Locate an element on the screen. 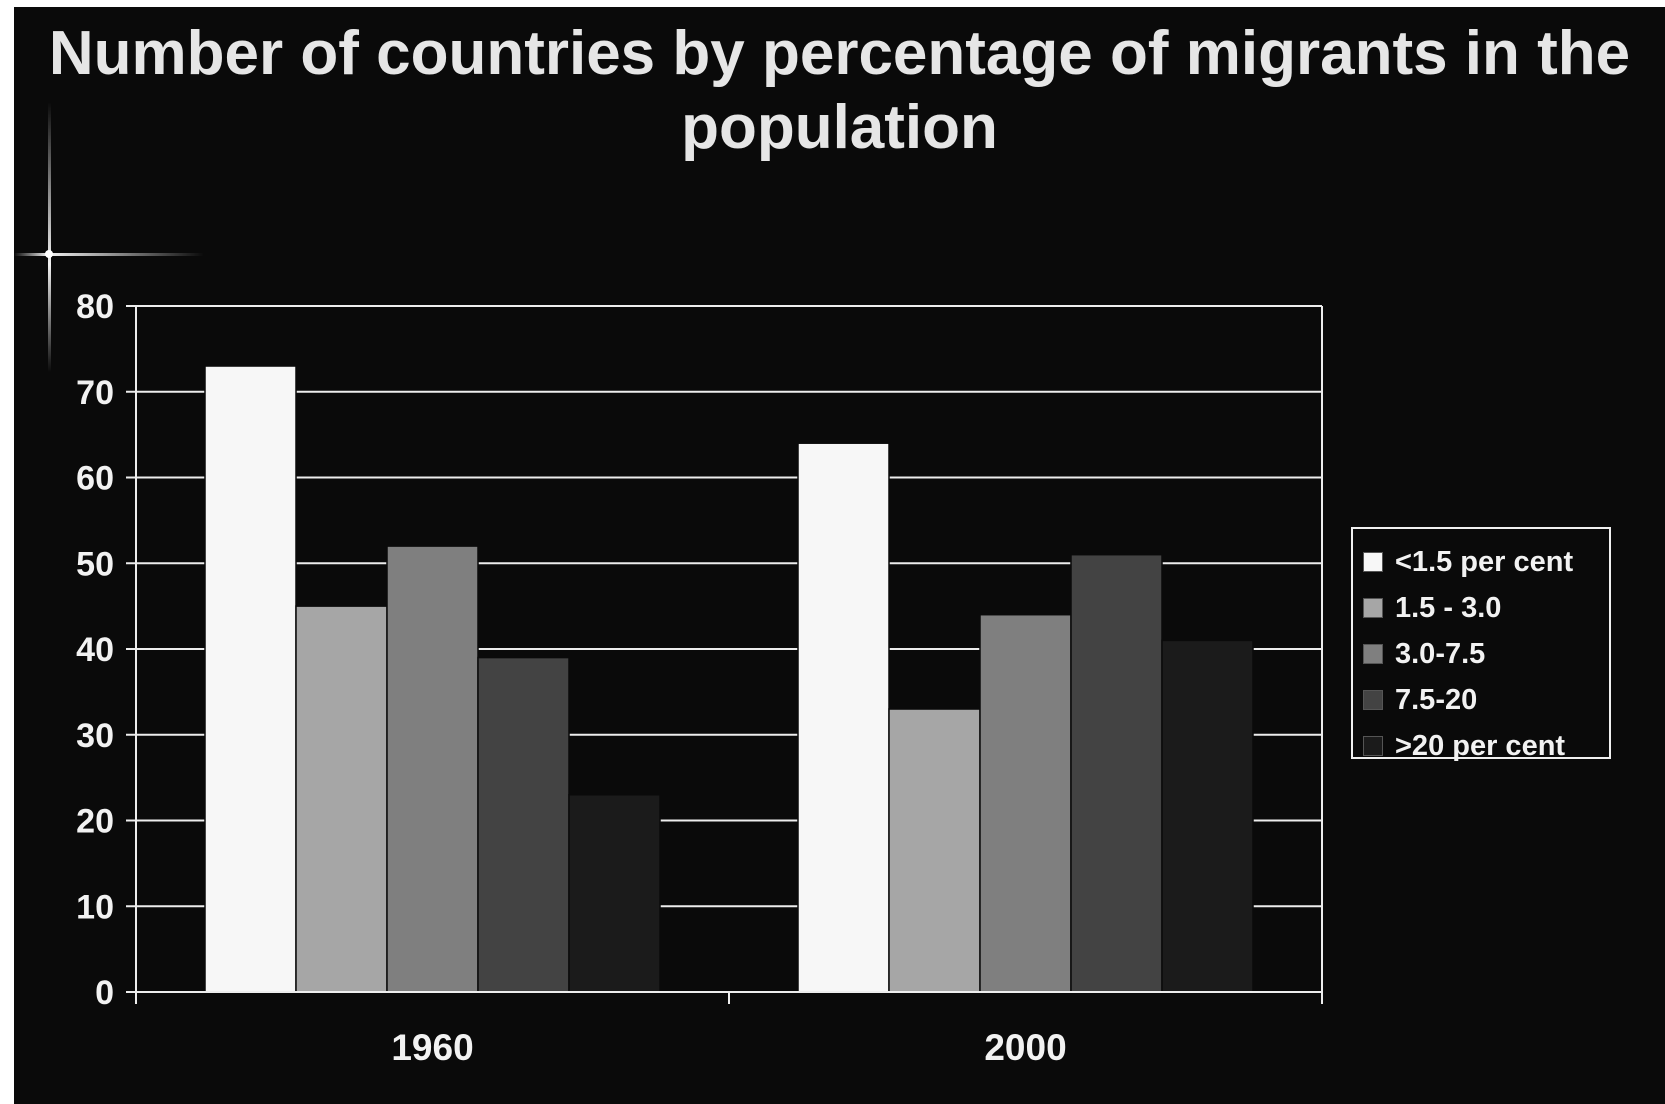  x-tick-label: 1960 is located at coordinates (432, 1047).